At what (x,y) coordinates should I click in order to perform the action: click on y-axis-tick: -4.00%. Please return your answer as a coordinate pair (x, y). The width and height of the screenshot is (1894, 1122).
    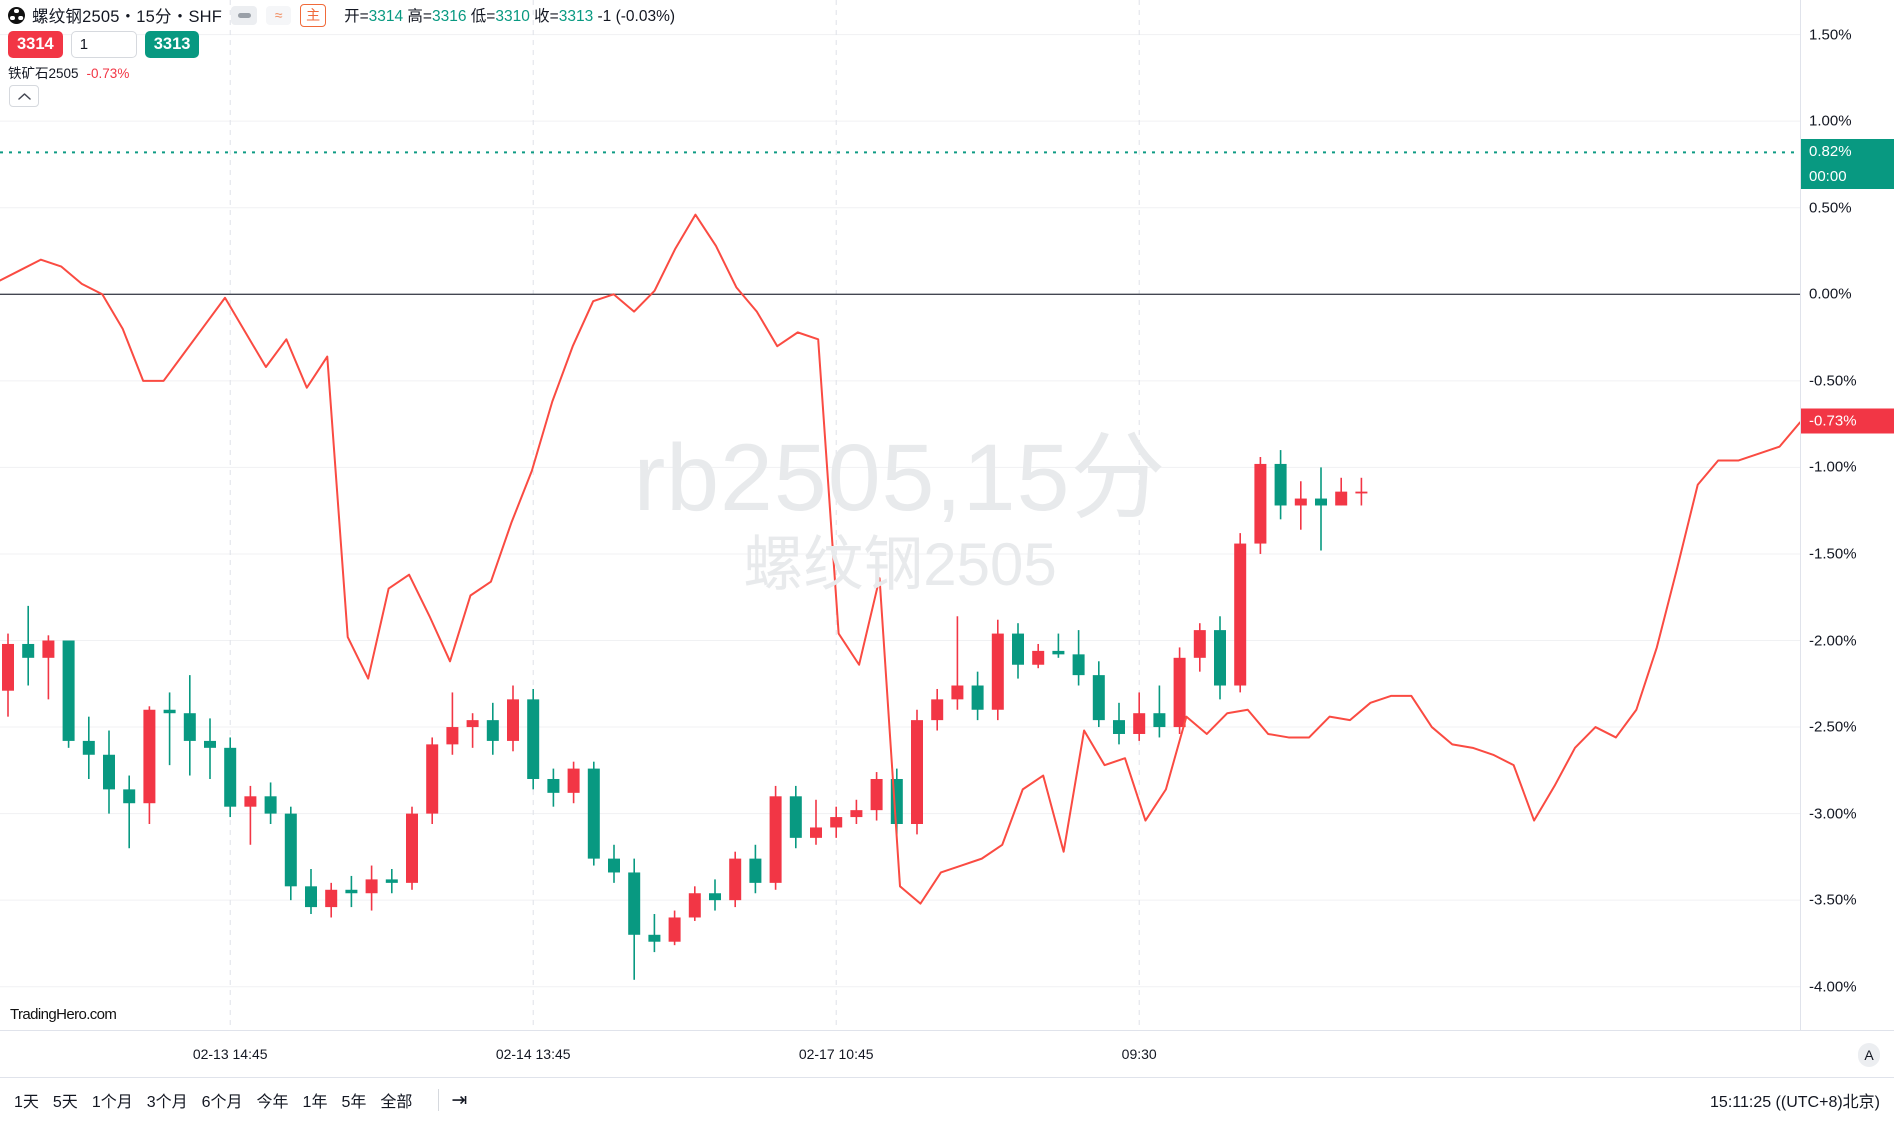
    Looking at the image, I should click on (1833, 987).